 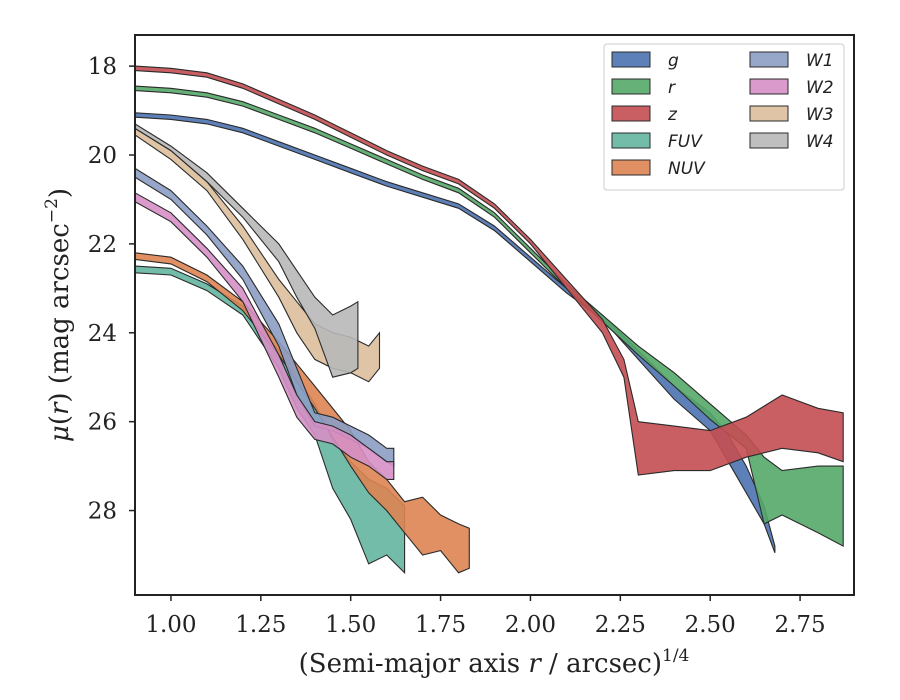 I want to click on band-w2, so click(x=265, y=336).